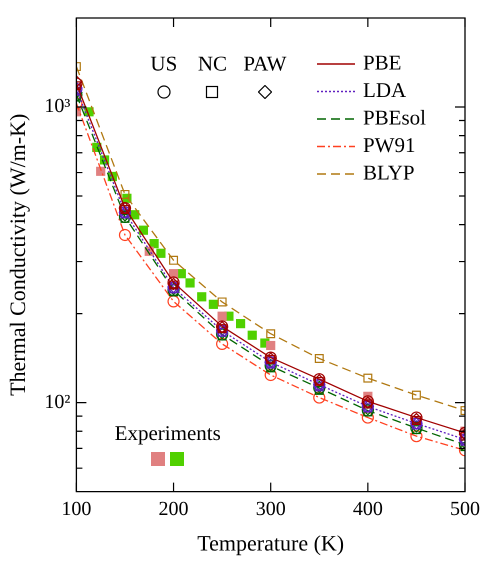 The width and height of the screenshot is (486, 566). What do you see at coordinates (265, 64) in the screenshot?
I see `annotation: PAW` at bounding box center [265, 64].